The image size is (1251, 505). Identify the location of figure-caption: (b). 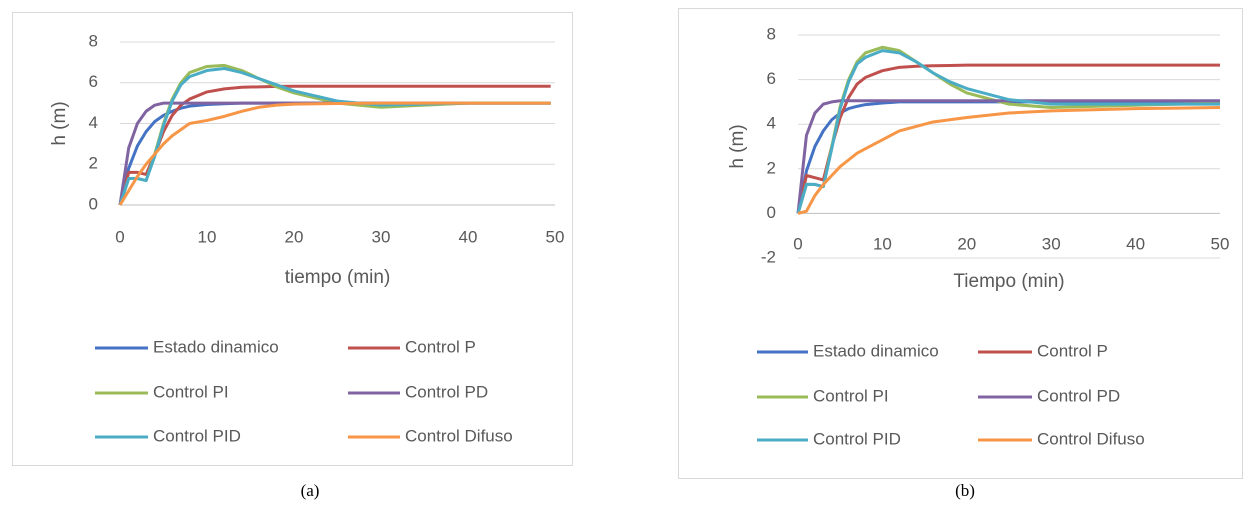
(965, 490).